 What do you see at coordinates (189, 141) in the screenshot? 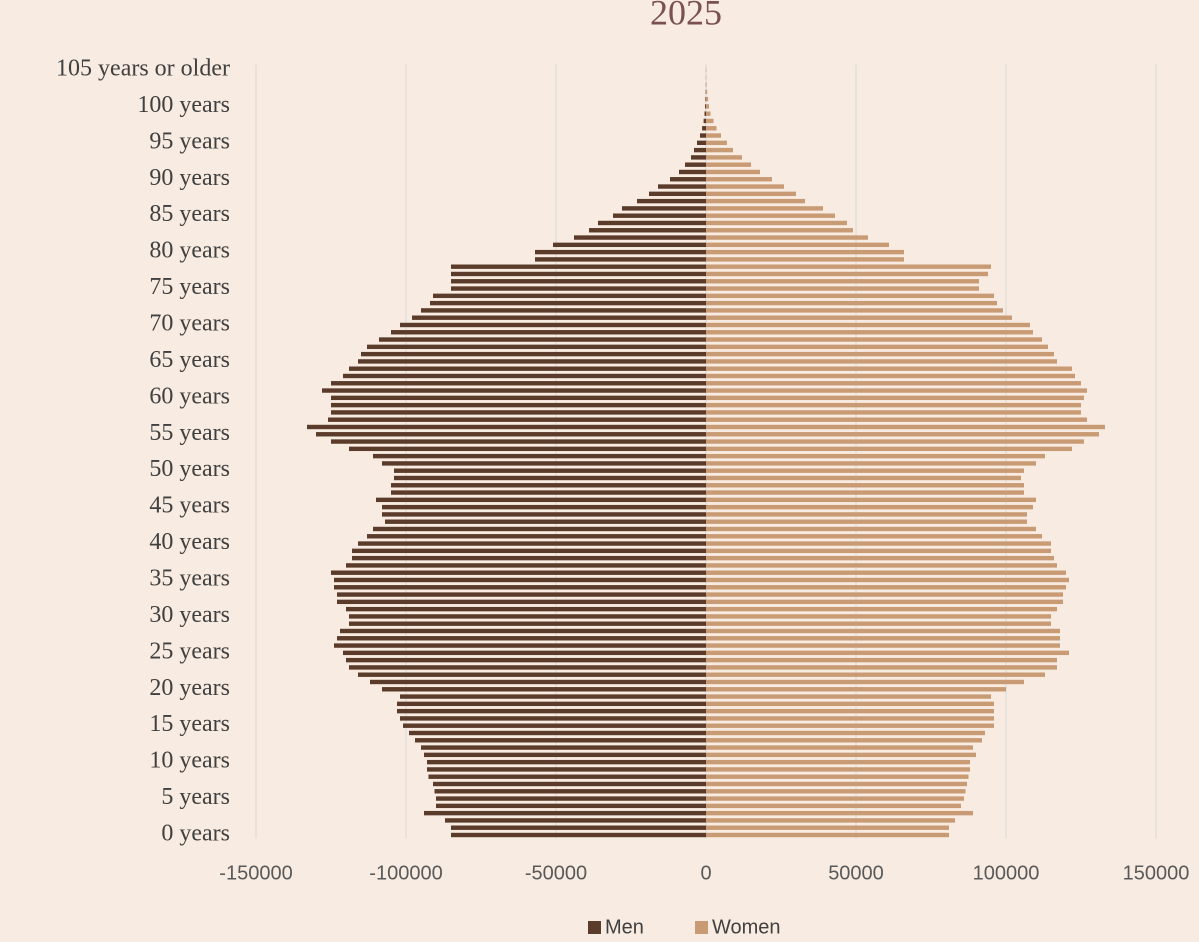
I see `y-tick-label: 95 years` at bounding box center [189, 141].